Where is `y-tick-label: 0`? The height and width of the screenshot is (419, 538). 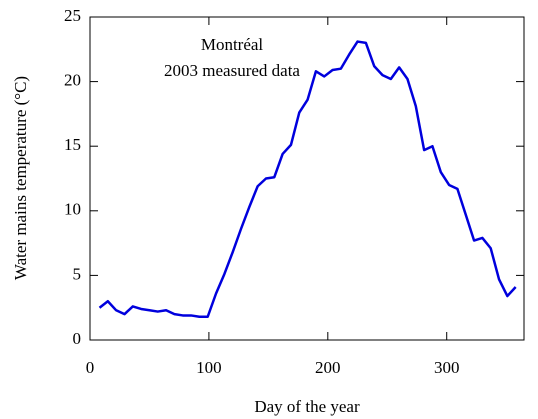 y-tick-label: 0 is located at coordinates (77, 338).